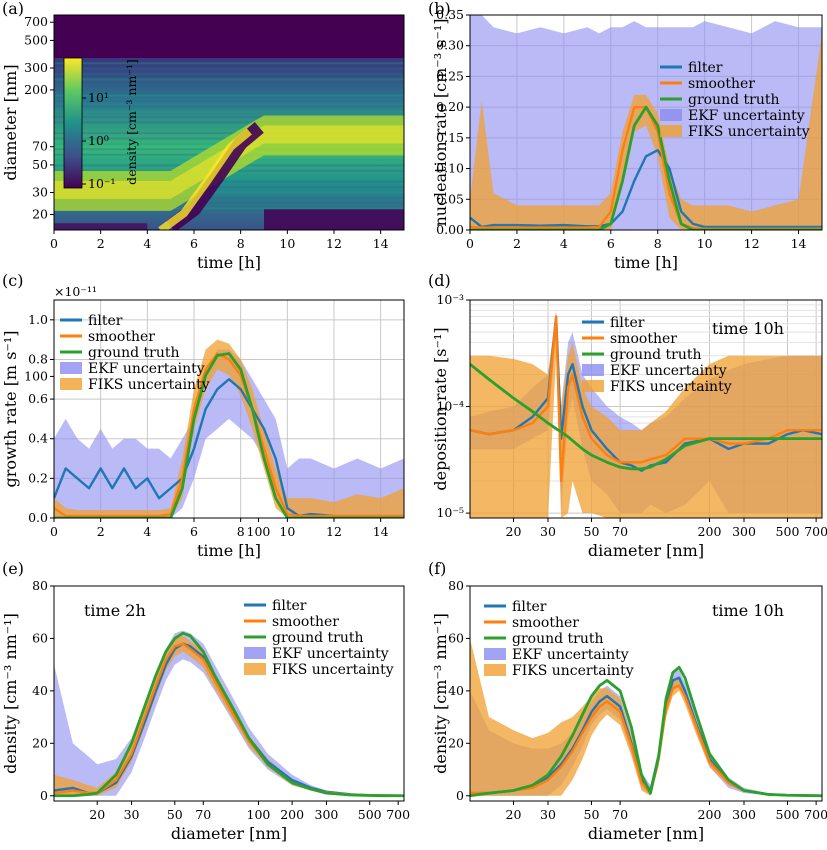 The height and width of the screenshot is (850, 827). I want to click on y-tick-label: 70, so click(40, 146).